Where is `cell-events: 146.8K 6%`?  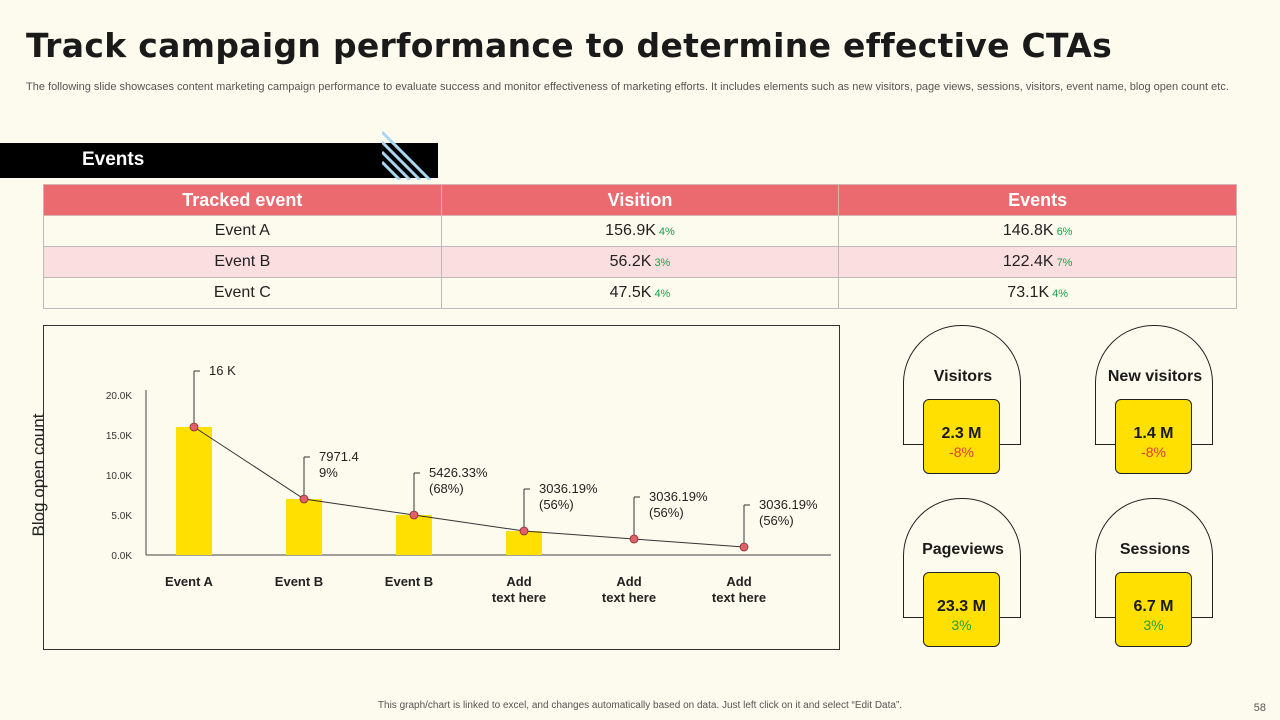
cell-events: 146.8K 6% is located at coordinates (1037, 231).